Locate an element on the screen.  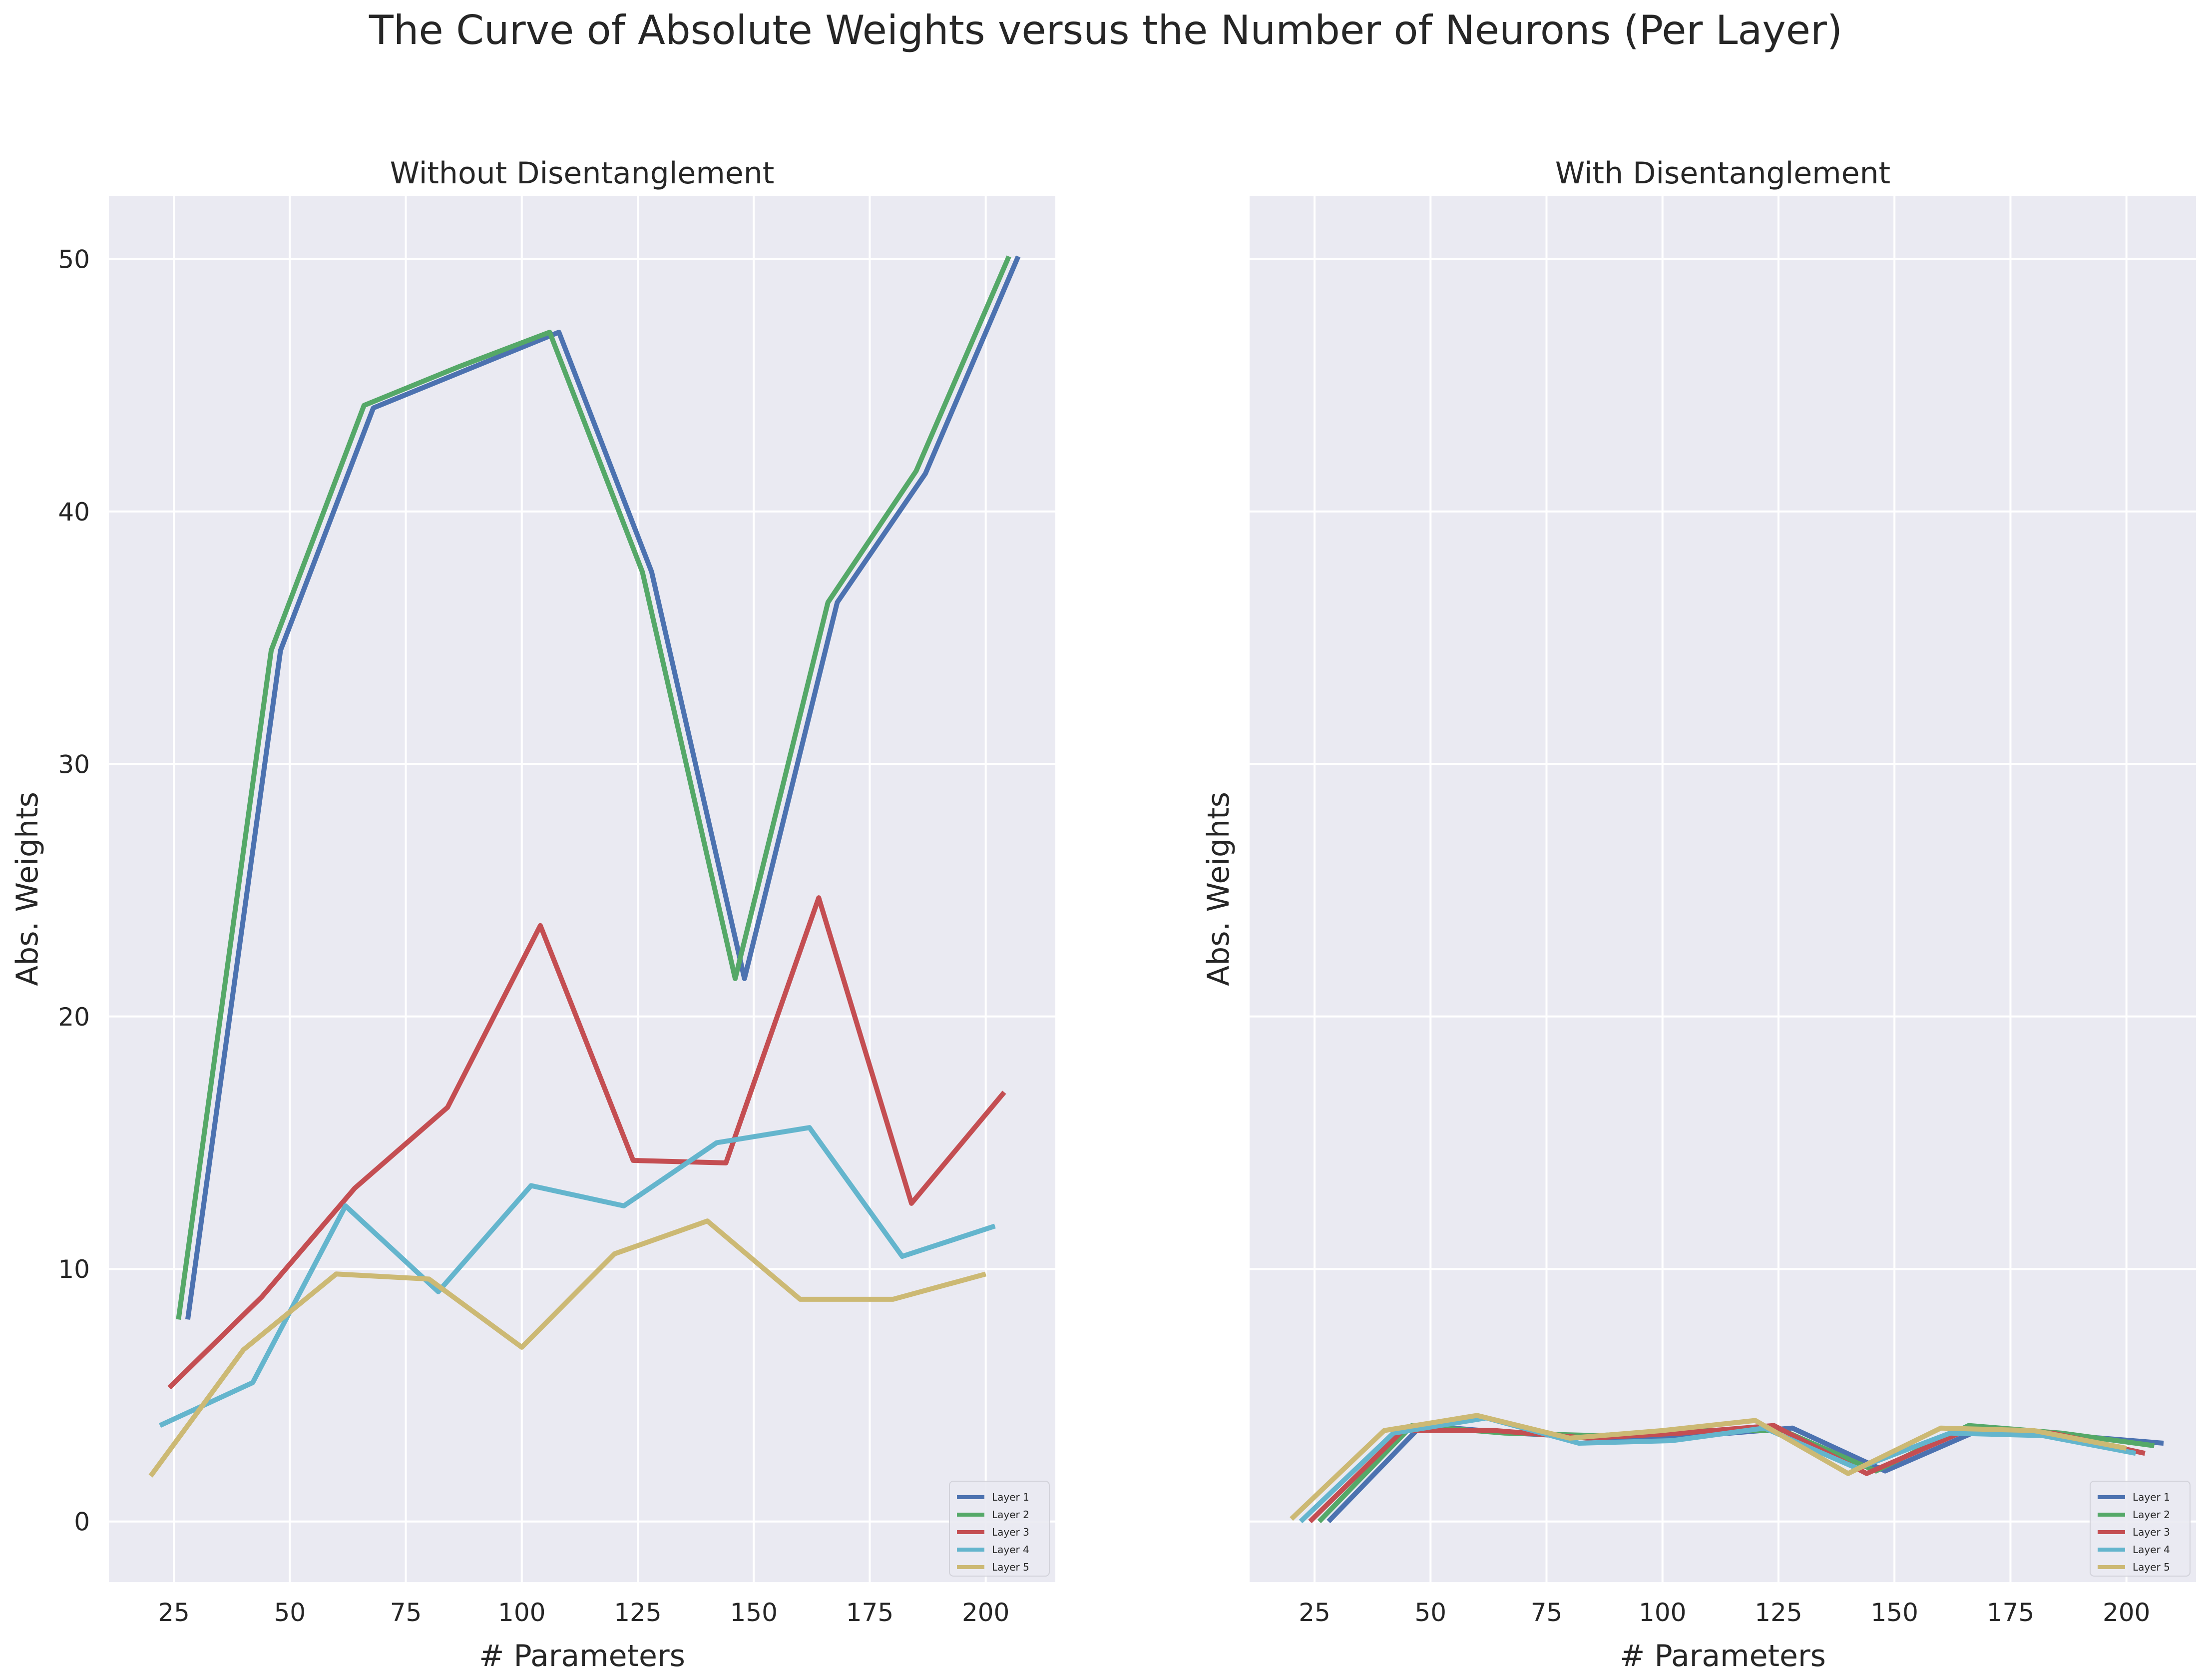
y-tick-label: 20 is located at coordinates (74, 1017).